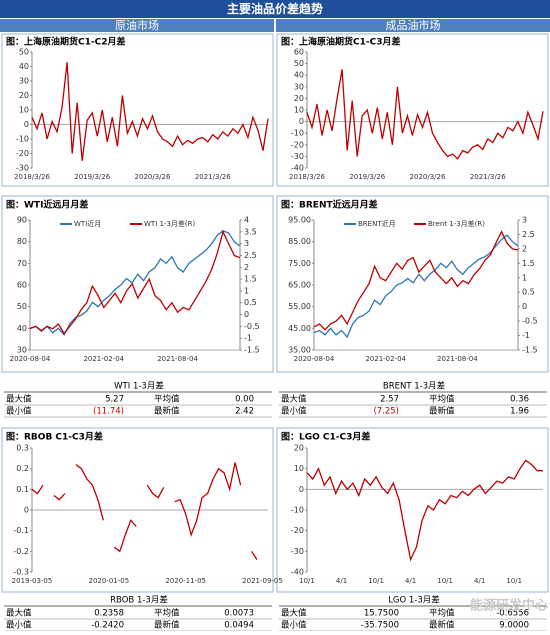  Describe the element at coordinates (252, 326) in the screenshot. I see `y2-tick-label: -0.5` at that location.